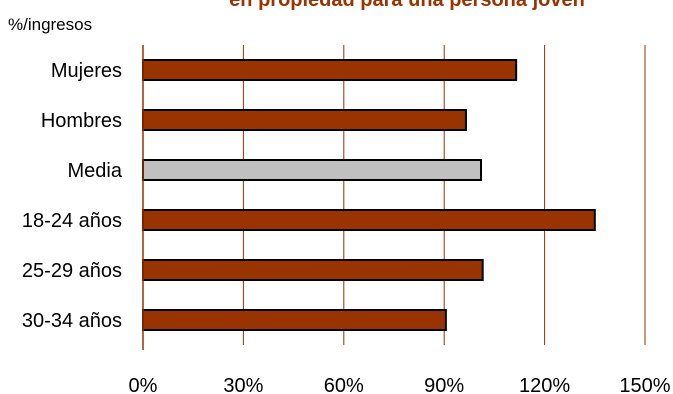 Image resolution: width=673 pixels, height=394 pixels. I want to click on x-tick-label: 60%, so click(344, 384).